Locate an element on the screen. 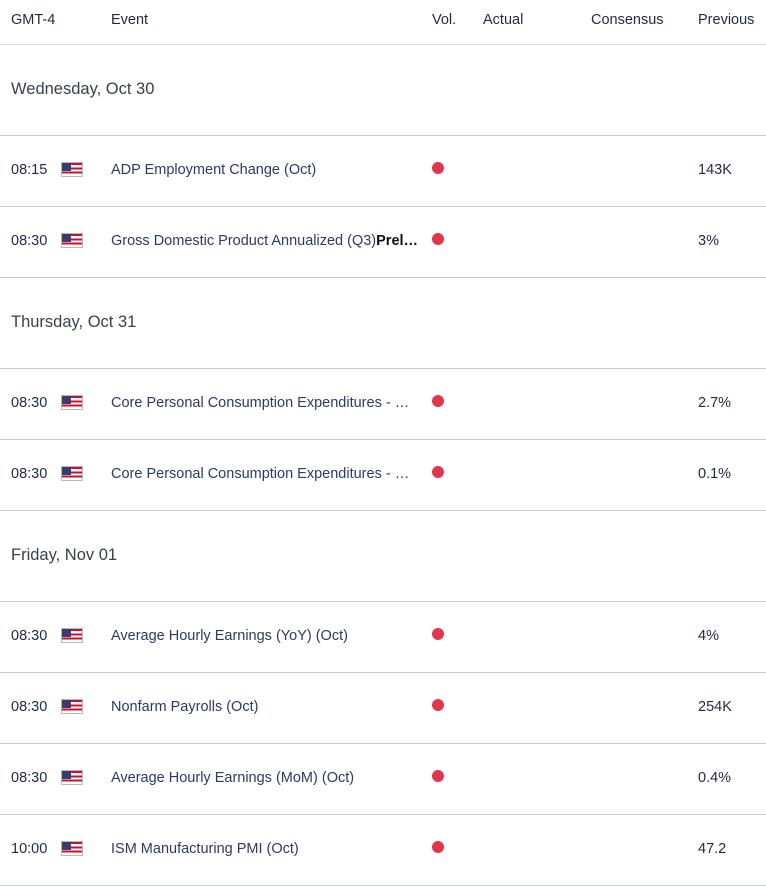  day-header: Thursday, Oct 31 is located at coordinates (383, 323).